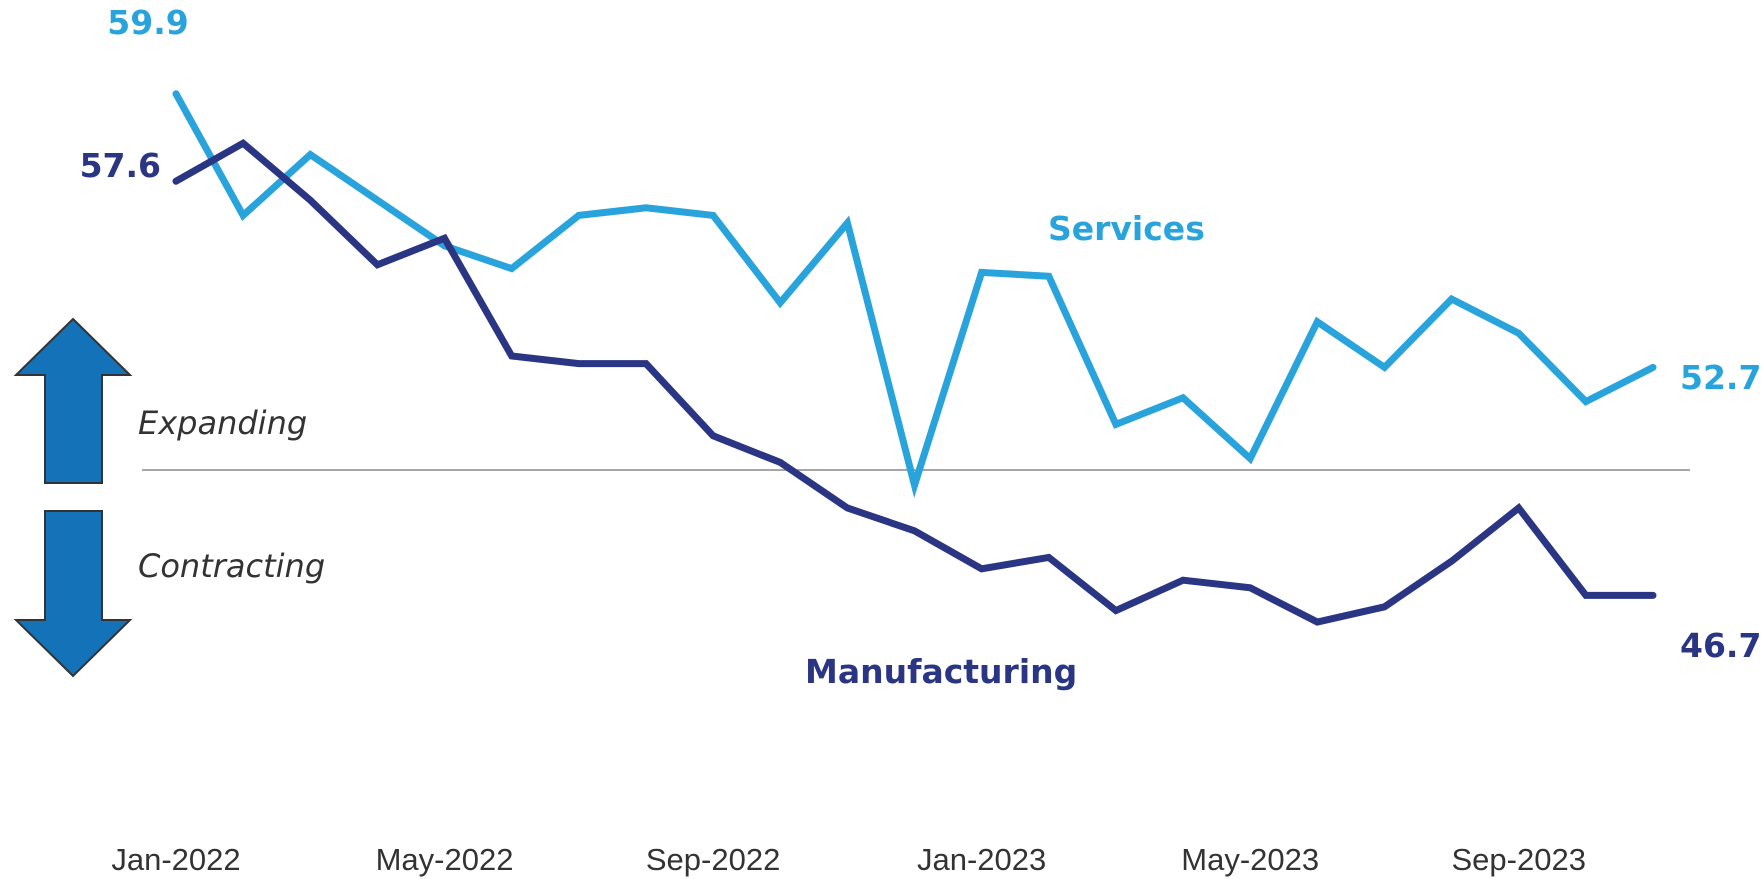  What do you see at coordinates (445, 859) in the screenshot?
I see `x-tick-label: May-2022` at bounding box center [445, 859].